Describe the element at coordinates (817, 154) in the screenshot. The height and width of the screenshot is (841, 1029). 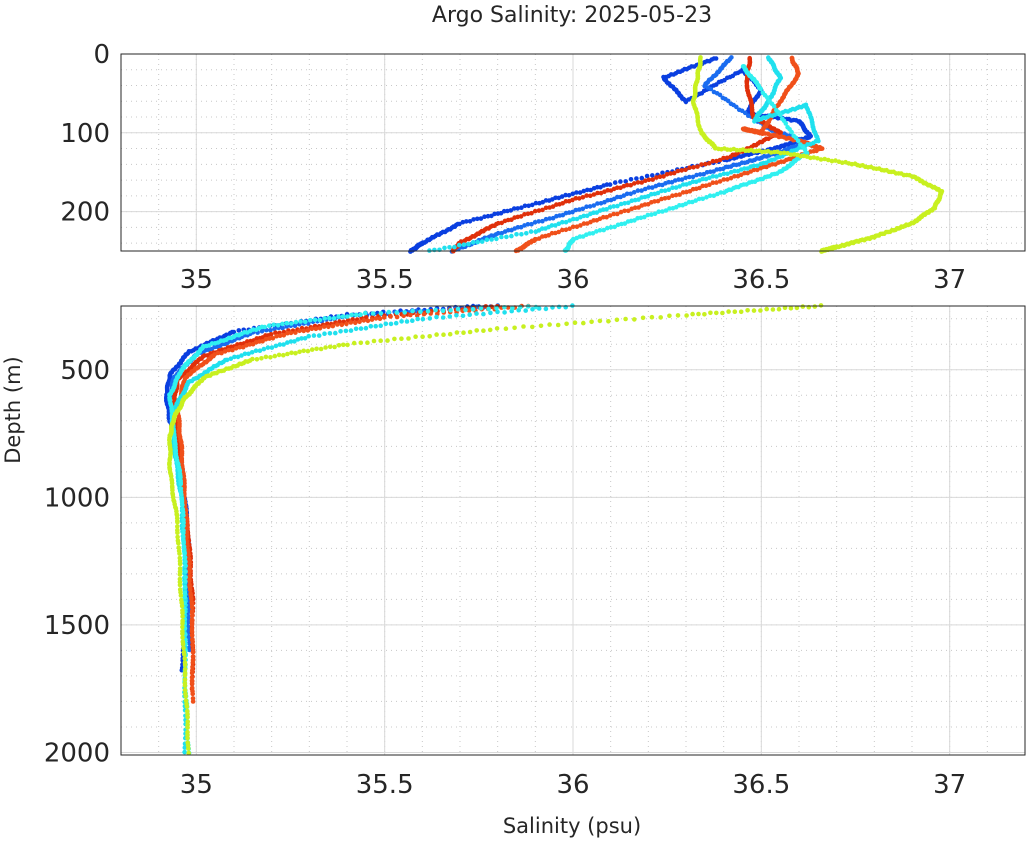
I see `profile-series` at that location.